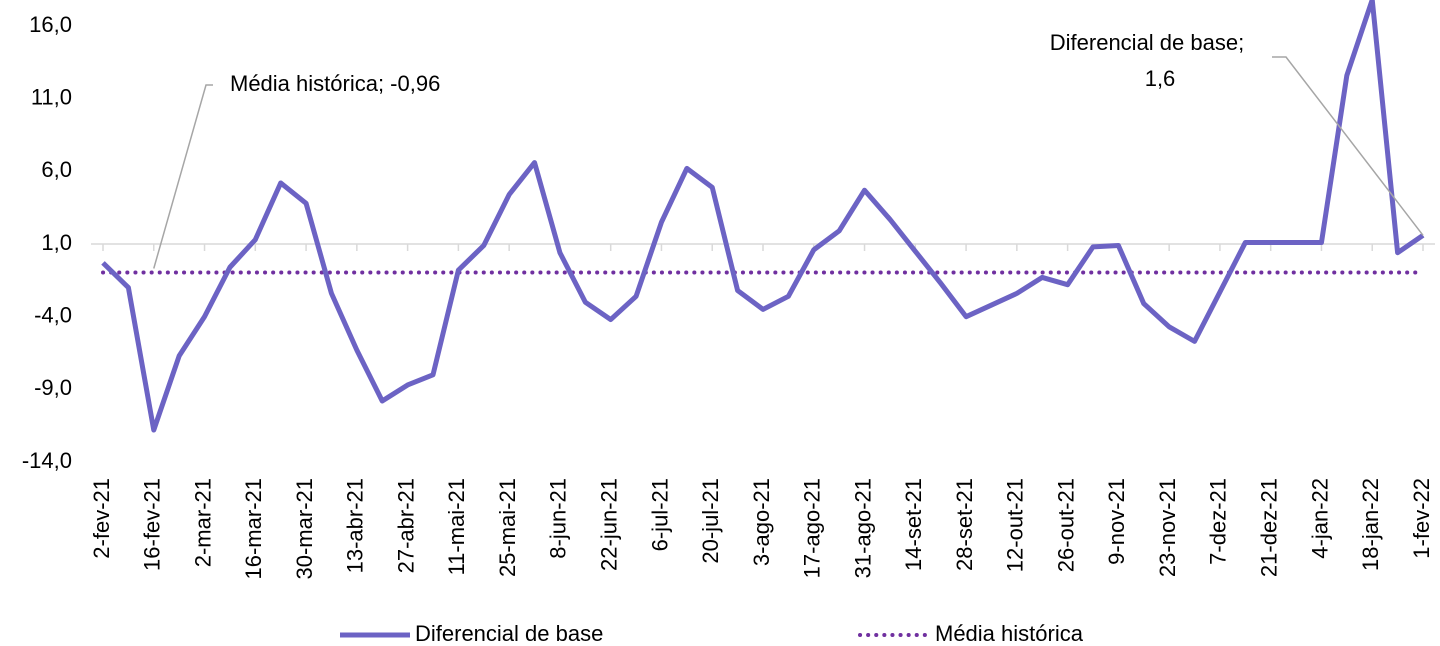  What do you see at coordinates (507, 527) in the screenshot?
I see `x-tick-label: 25-mai-21` at bounding box center [507, 527].